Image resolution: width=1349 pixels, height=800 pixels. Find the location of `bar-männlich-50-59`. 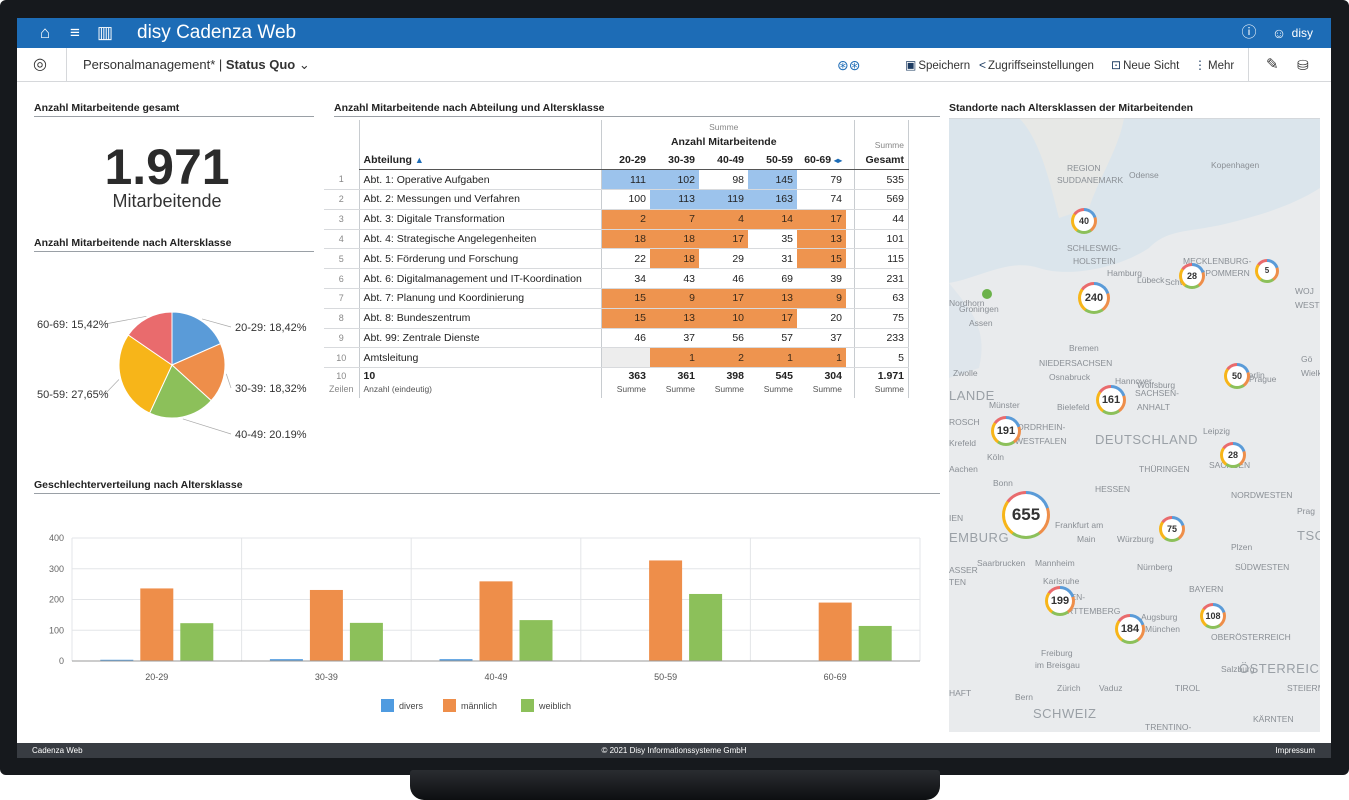

bar-männlich-50-59 is located at coordinates (666, 610).